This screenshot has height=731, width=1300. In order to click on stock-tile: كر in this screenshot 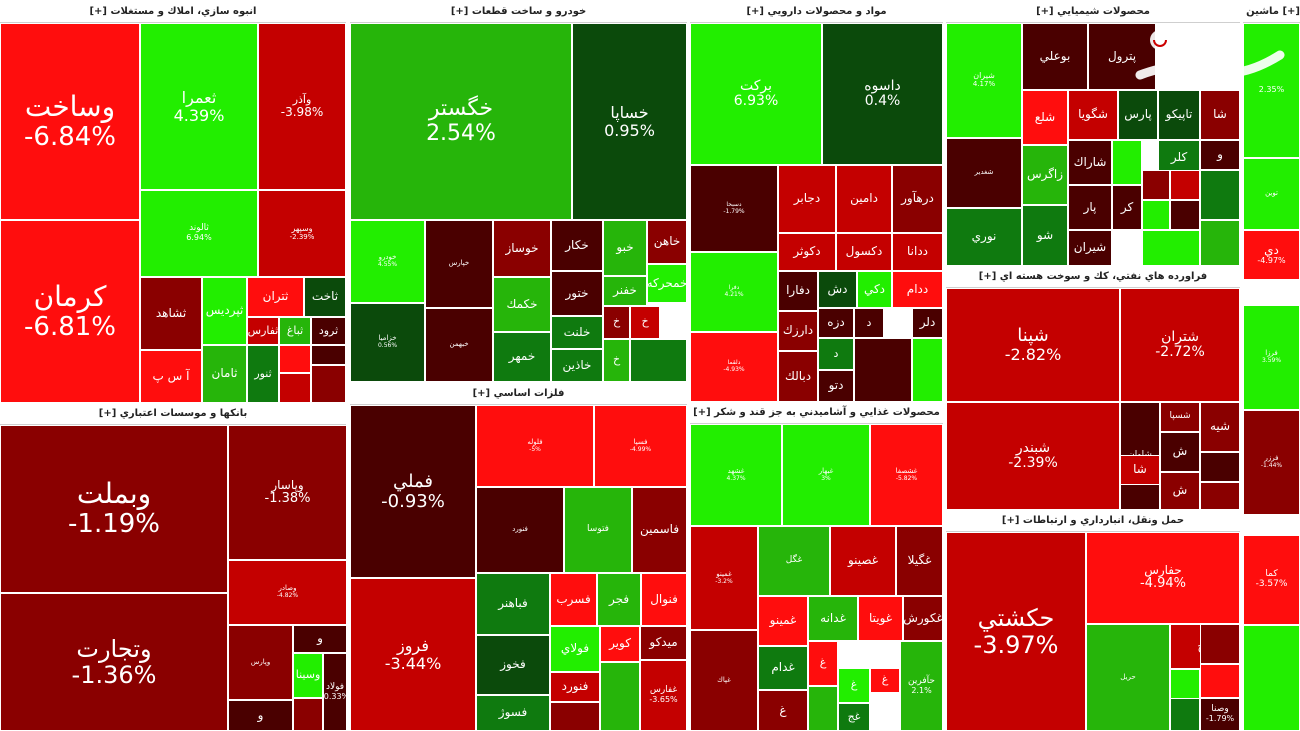, I will do `click(1127, 207)`.